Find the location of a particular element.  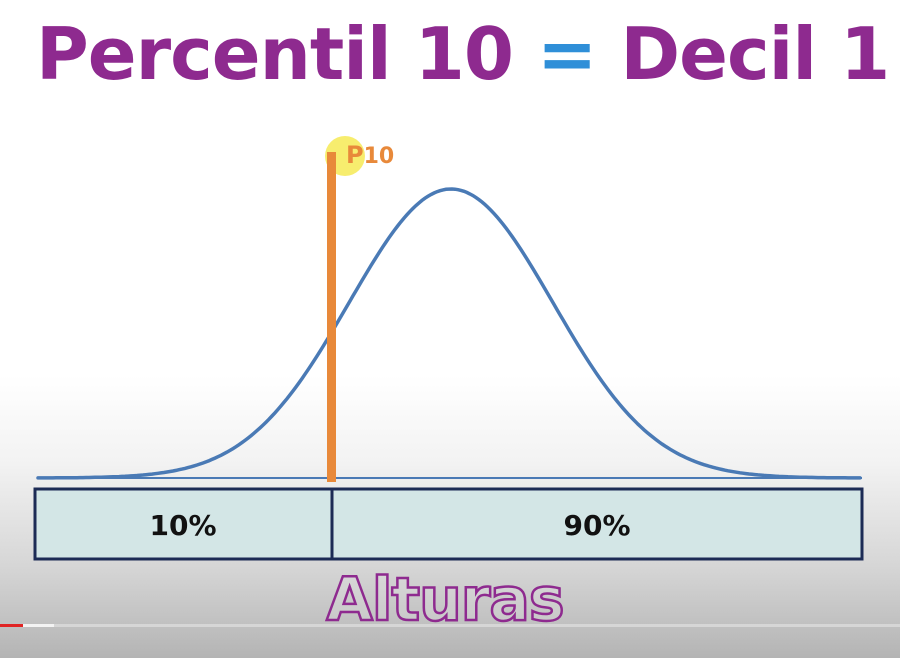

video-played-bar is located at coordinates (11, 625).